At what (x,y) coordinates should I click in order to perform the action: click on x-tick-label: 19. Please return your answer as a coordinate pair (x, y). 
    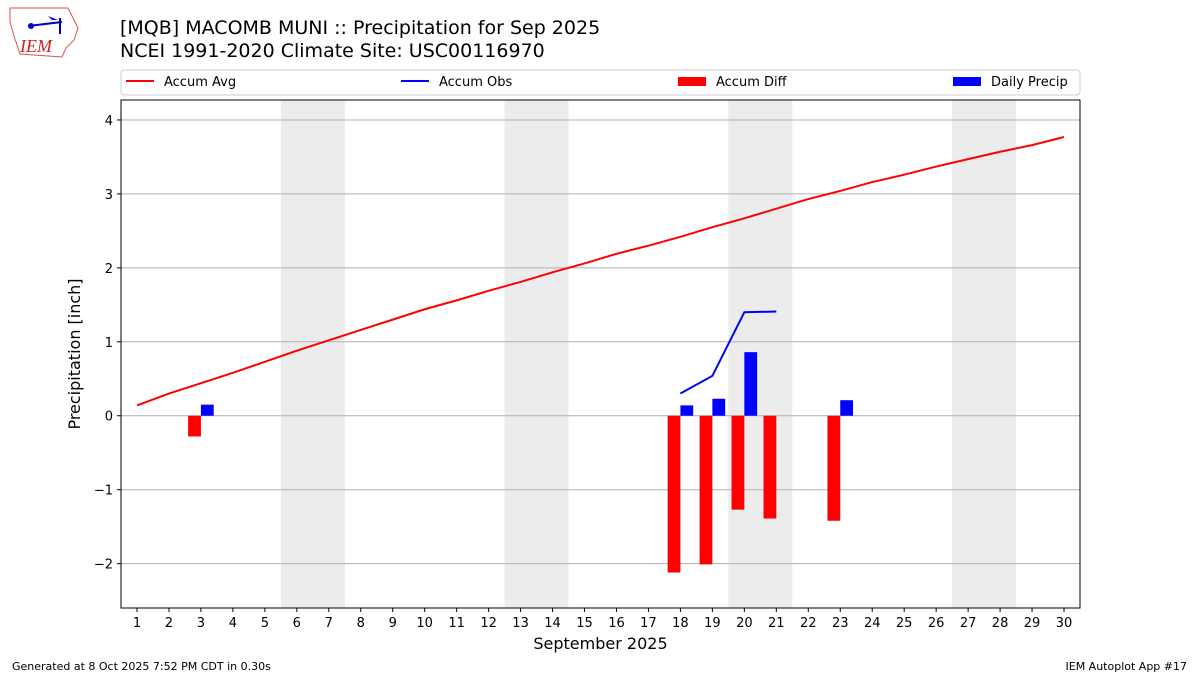
    Looking at the image, I should click on (712, 623).